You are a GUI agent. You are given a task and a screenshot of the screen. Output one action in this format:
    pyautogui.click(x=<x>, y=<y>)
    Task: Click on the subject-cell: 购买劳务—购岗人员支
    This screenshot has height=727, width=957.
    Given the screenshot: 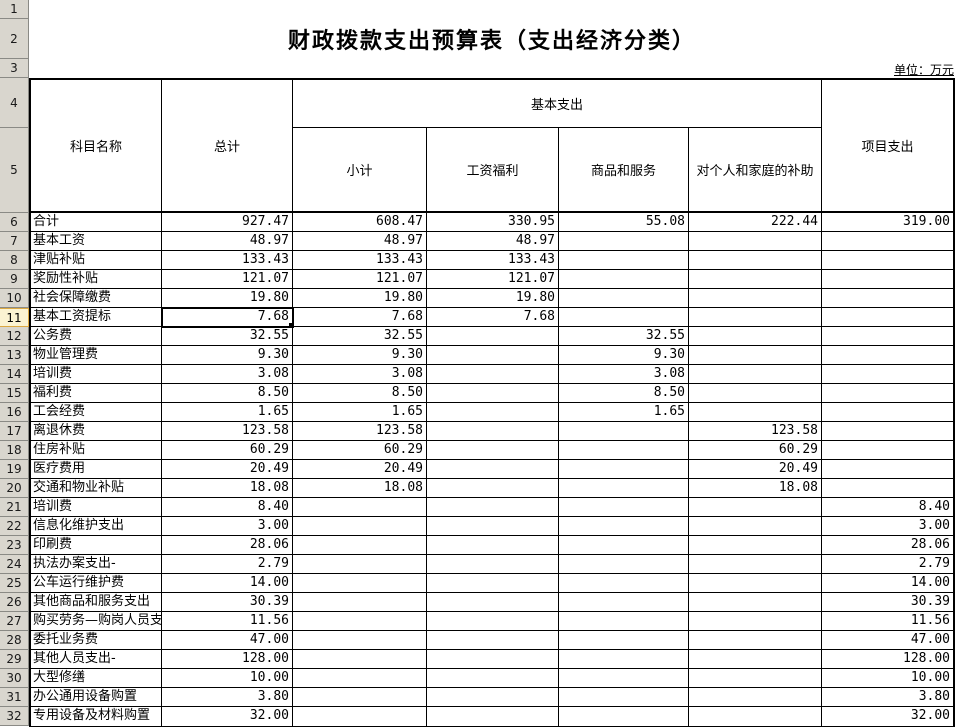 What is the action you would take?
    pyautogui.click(x=96, y=621)
    